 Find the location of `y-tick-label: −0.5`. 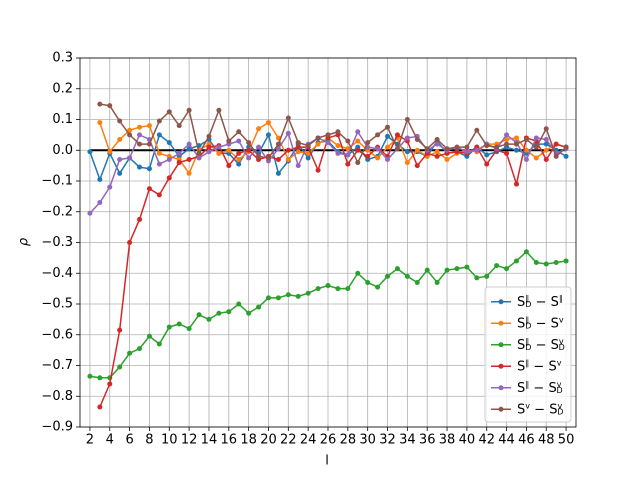

y-tick-label: −0.5 is located at coordinates (57, 304).